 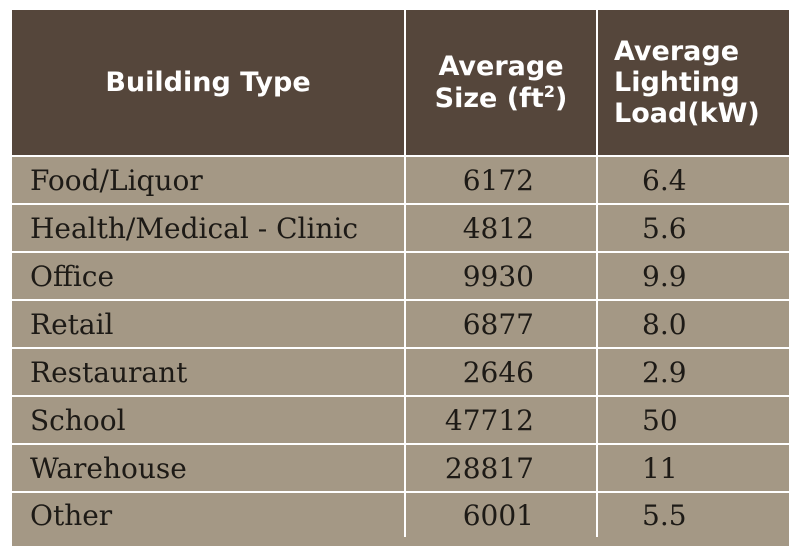 I want to click on cell-building-type: Health/Medical - Clinic, so click(x=209, y=228).